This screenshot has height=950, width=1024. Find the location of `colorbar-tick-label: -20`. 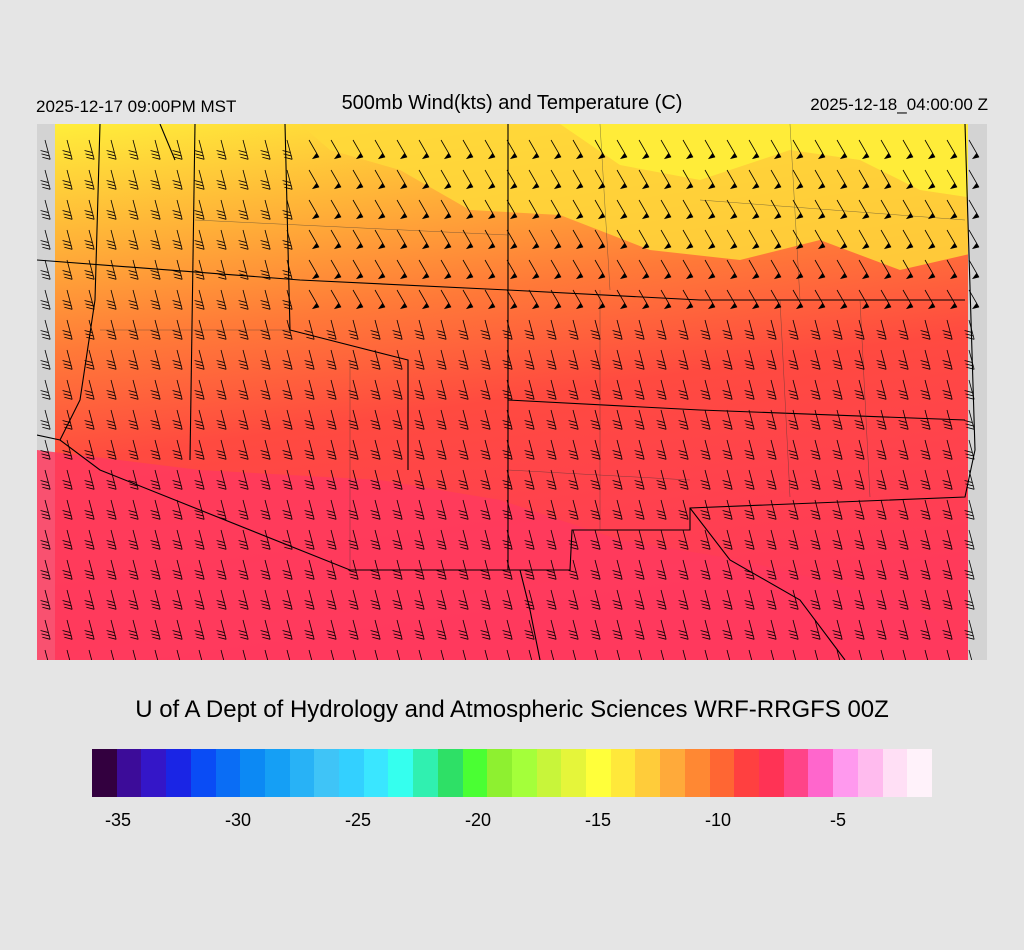

colorbar-tick-label: -20 is located at coordinates (478, 820).